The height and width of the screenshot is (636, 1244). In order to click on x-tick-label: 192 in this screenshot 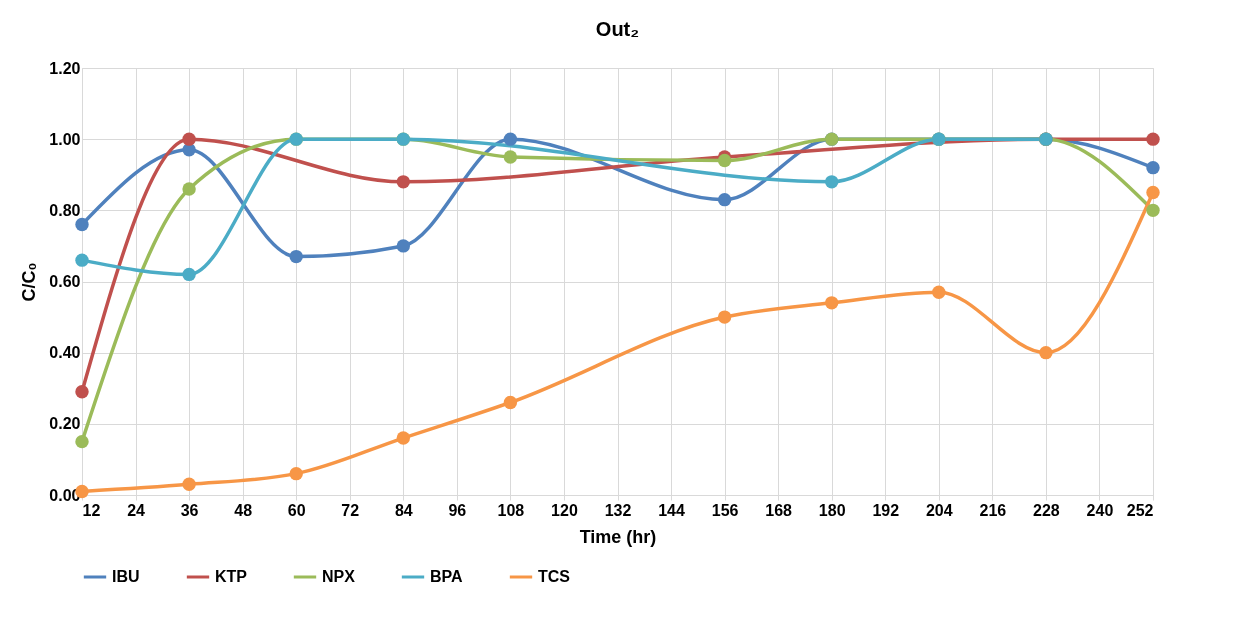, I will do `click(886, 510)`.